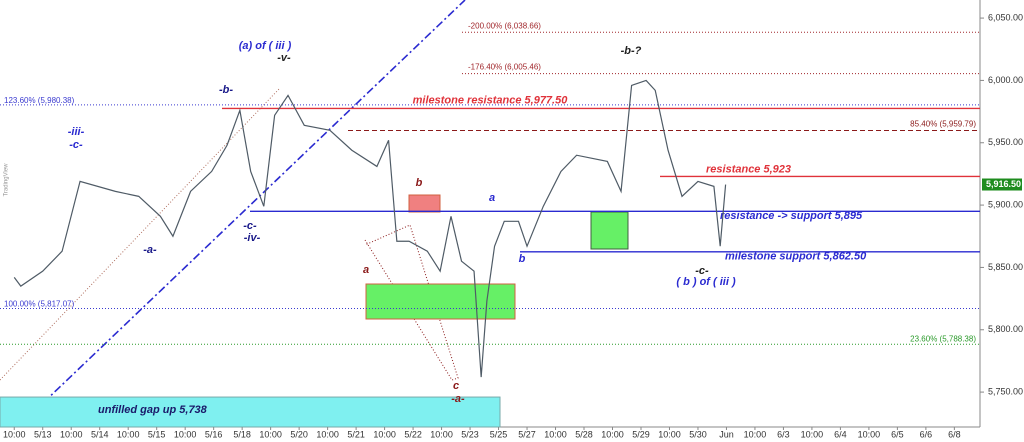  Describe the element at coordinates (252, 238) in the screenshot. I see `wave-label: -iv-` at that location.